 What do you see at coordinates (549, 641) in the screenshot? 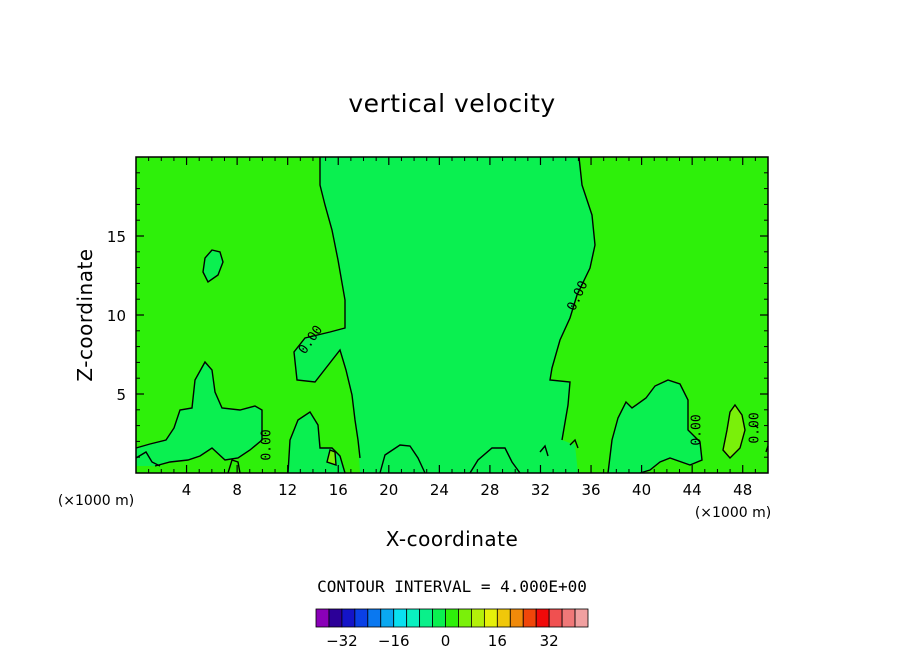
I see `colorbar-tick-label: 32` at bounding box center [549, 641].